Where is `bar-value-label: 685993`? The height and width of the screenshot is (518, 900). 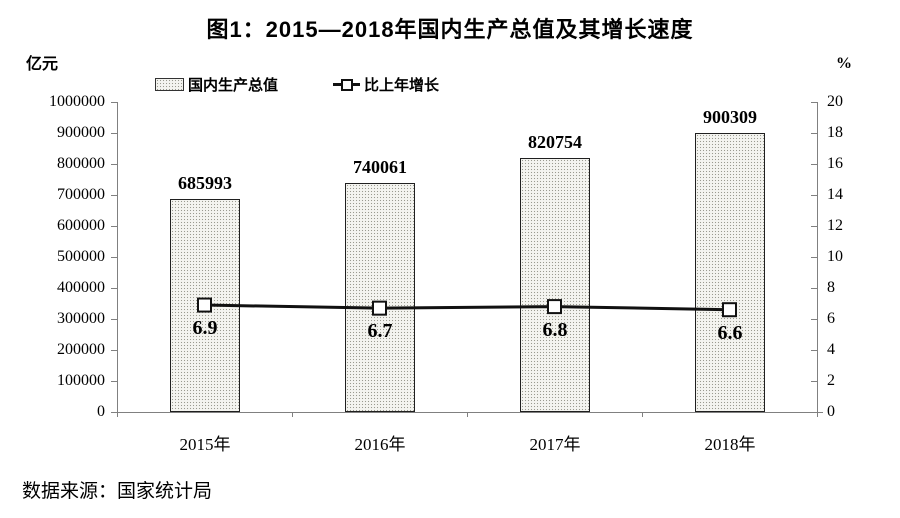
bar-value-label: 685993 is located at coordinates (205, 183).